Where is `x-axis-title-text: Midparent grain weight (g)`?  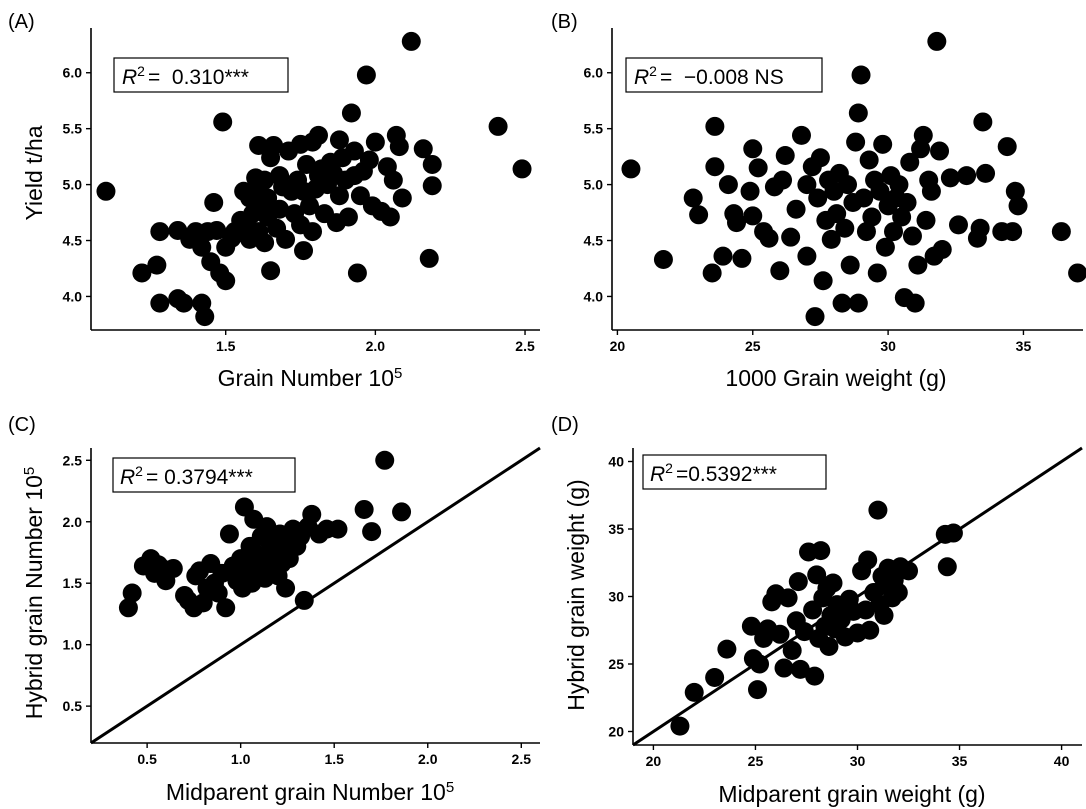 x-axis-title-text: Midparent grain weight (g) is located at coordinates (851, 794).